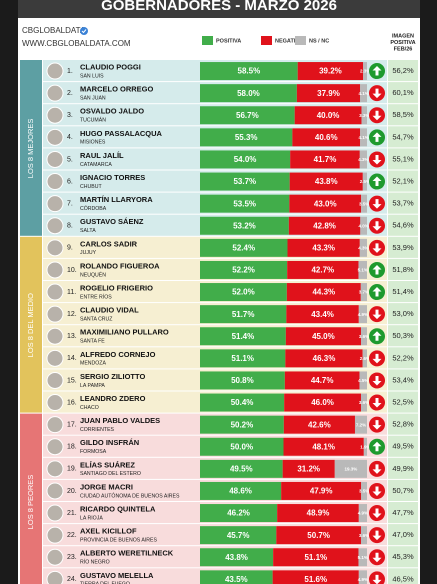 The image size is (437, 584). What do you see at coordinates (96, 165) in the screenshot?
I see `province: CATAMARCA` at bounding box center [96, 165].